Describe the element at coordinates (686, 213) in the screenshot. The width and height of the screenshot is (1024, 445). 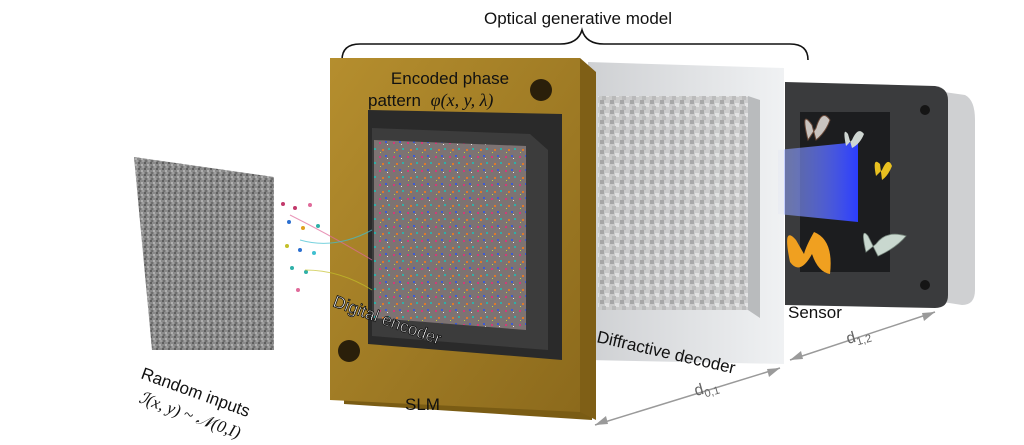
I see `diffractive-decoder-plate` at that location.